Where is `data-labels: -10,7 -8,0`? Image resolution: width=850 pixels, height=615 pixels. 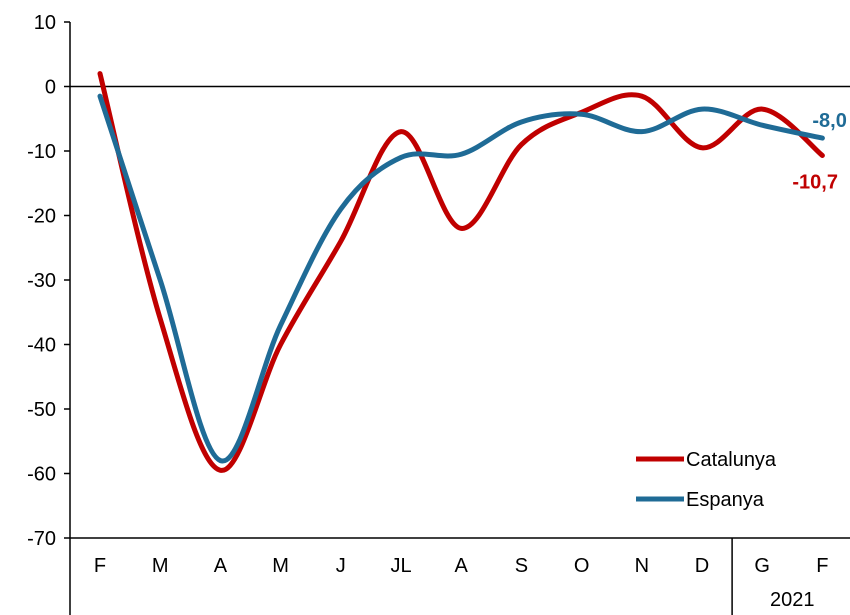
data-labels: -10,7 -8,0 is located at coordinates (819, 151).